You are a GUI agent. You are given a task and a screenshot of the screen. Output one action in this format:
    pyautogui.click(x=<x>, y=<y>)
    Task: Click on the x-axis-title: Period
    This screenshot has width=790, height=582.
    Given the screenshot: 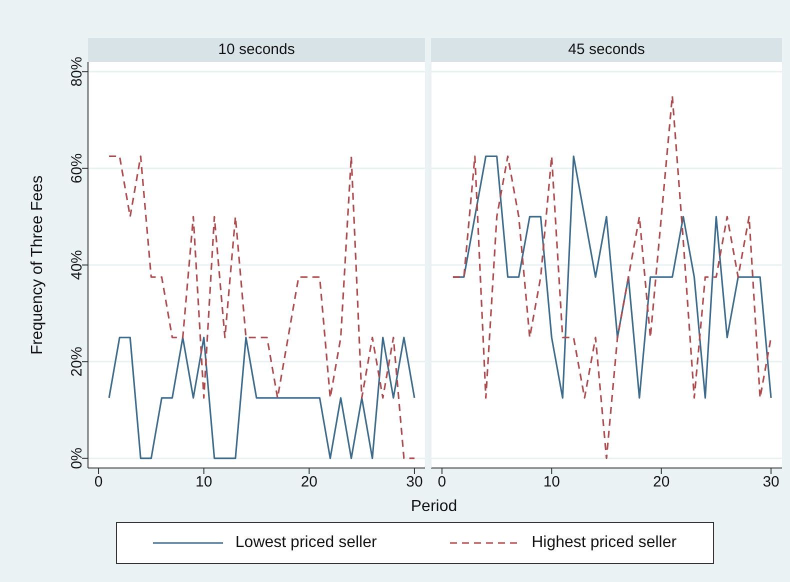 What is the action you would take?
    pyautogui.click(x=434, y=507)
    